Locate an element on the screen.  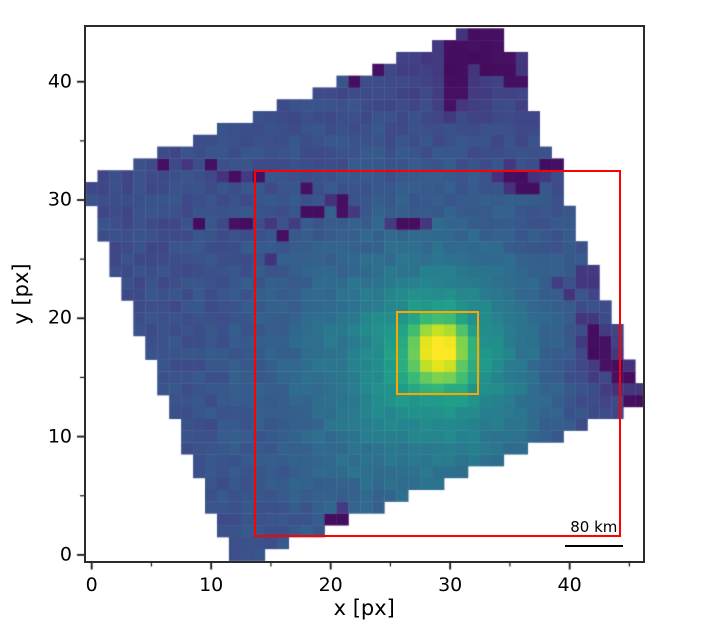
scalebar-line is located at coordinates (593, 546).